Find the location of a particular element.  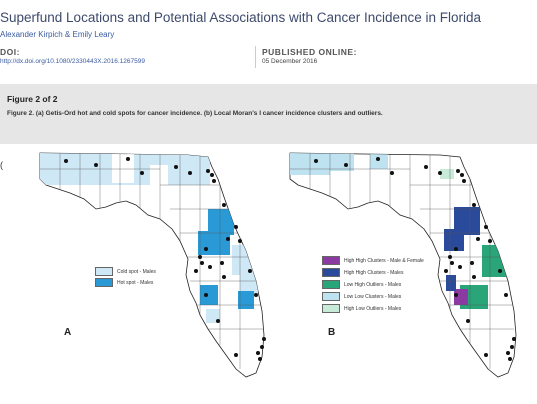

legend-item: High High Clusters - Males is located at coordinates (362, 272).